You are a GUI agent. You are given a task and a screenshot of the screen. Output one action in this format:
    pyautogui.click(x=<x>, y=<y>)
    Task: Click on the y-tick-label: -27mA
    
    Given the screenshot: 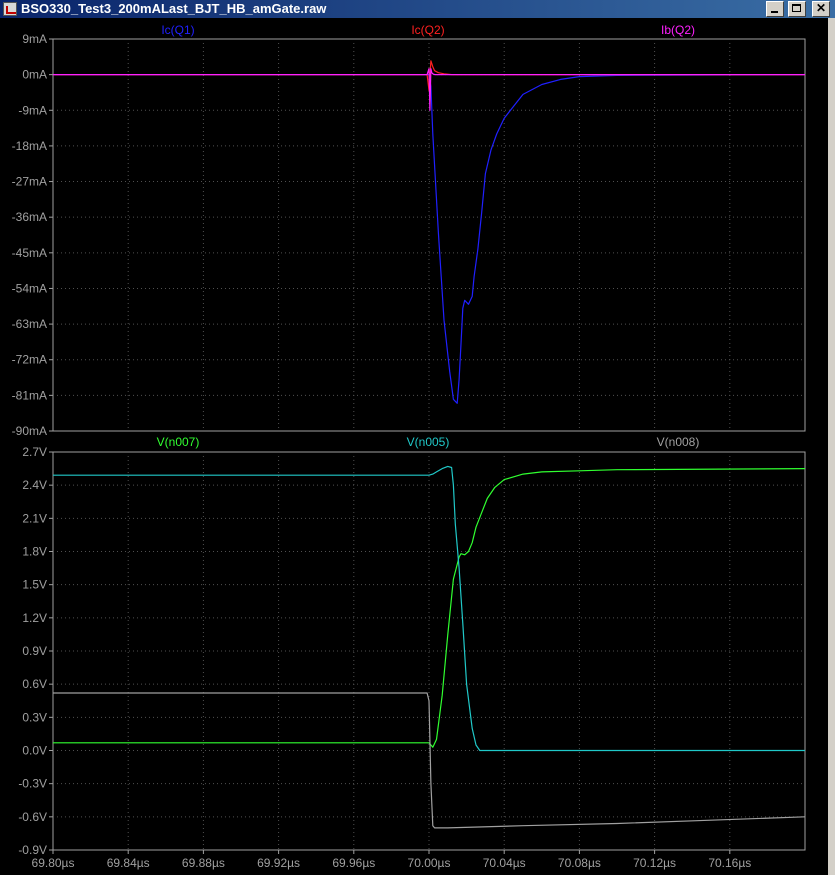 What is the action you would take?
    pyautogui.click(x=29, y=182)
    